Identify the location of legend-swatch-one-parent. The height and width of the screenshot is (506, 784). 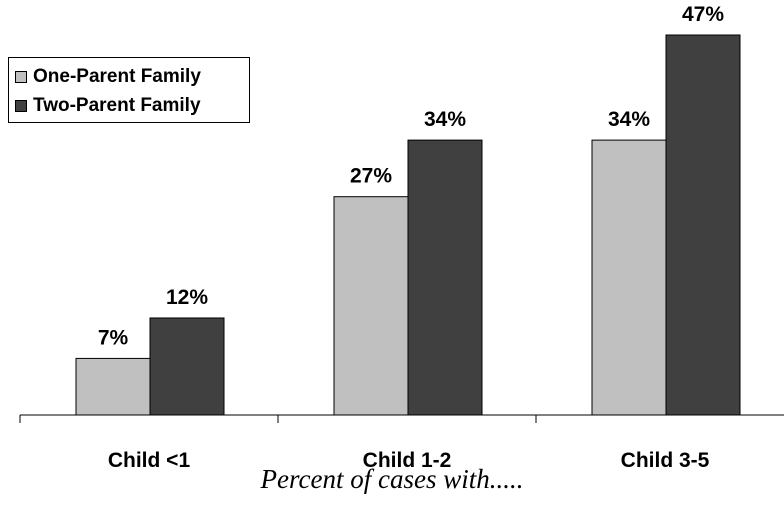
(21, 76).